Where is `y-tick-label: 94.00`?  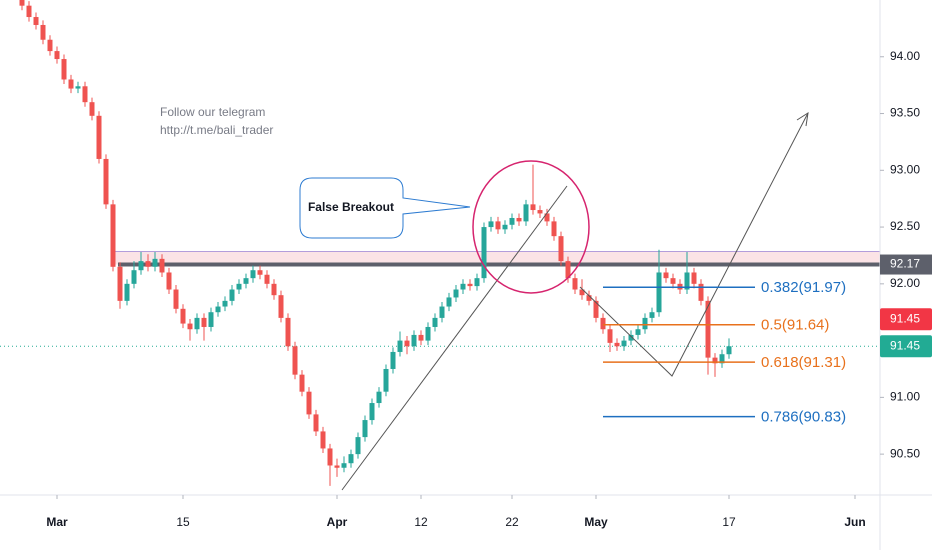 y-tick-label: 94.00 is located at coordinates (905, 56).